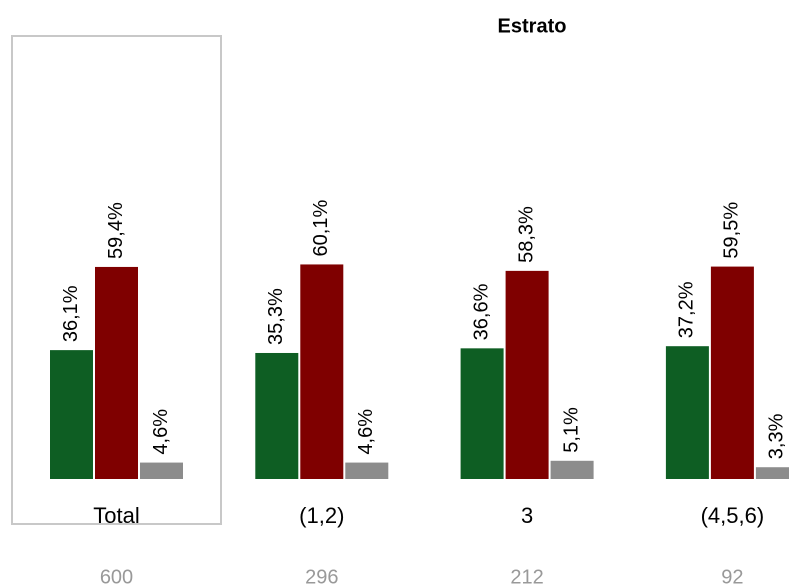  What do you see at coordinates (532, 26) in the screenshot?
I see `chart-title: Estrato` at bounding box center [532, 26].